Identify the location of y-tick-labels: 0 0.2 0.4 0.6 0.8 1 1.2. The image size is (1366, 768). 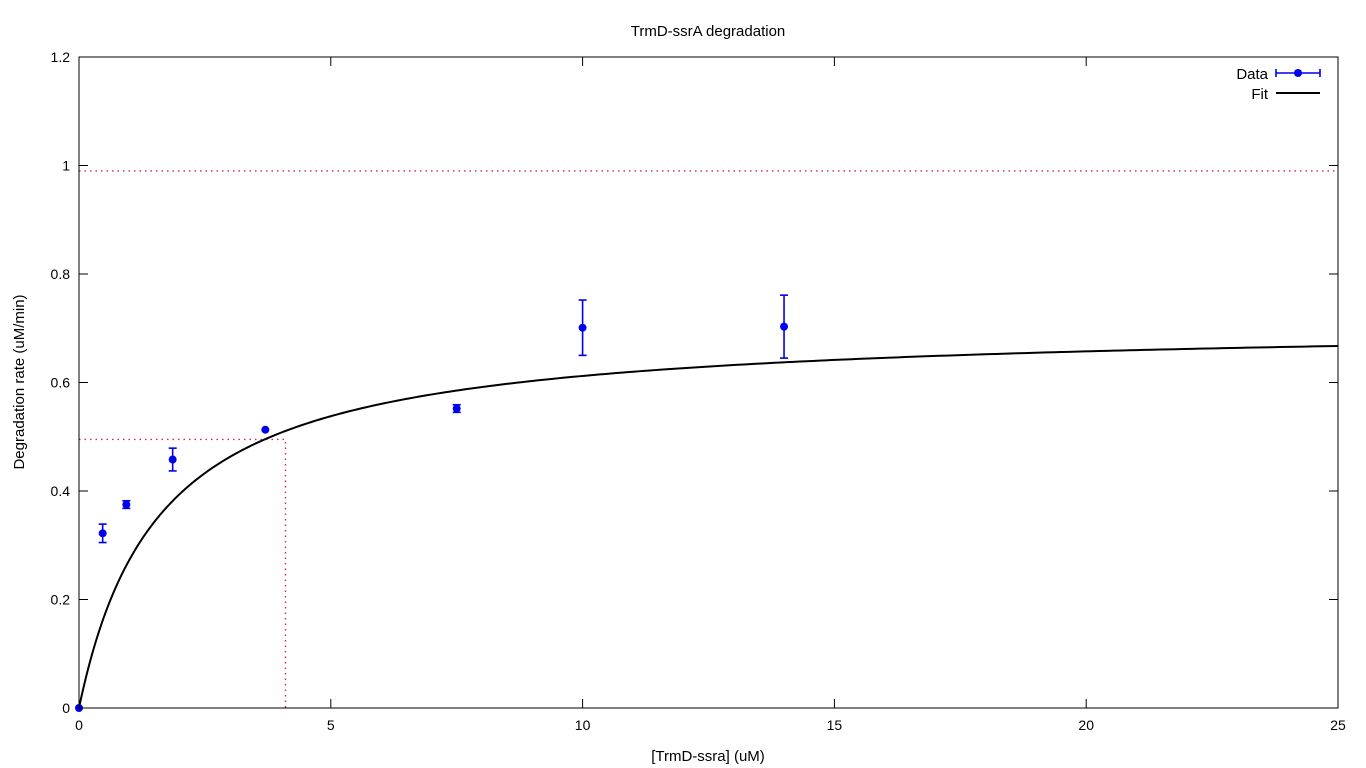
(61, 382).